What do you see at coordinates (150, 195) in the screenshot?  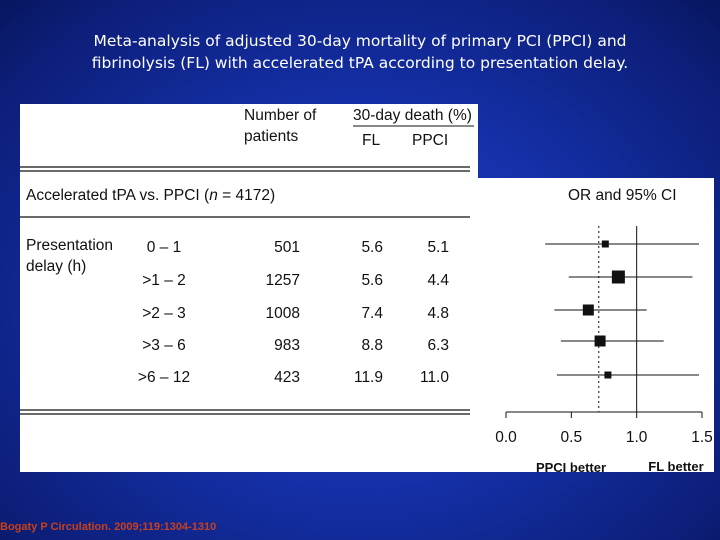 I see `comparison-label: Accelerated tPA vs. PPCI (n = 4172)` at bounding box center [150, 195].